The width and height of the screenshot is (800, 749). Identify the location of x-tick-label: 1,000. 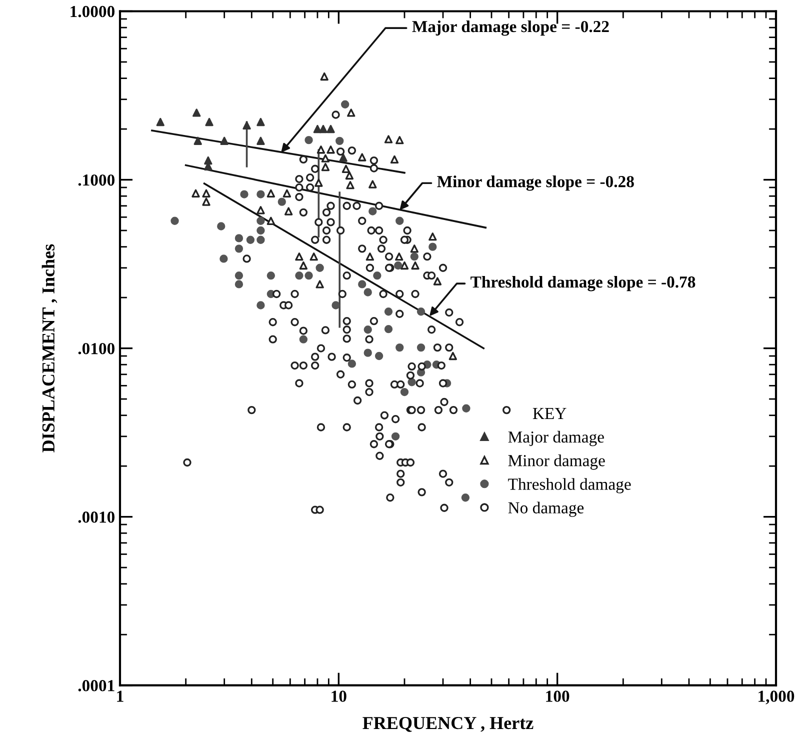
(776, 697).